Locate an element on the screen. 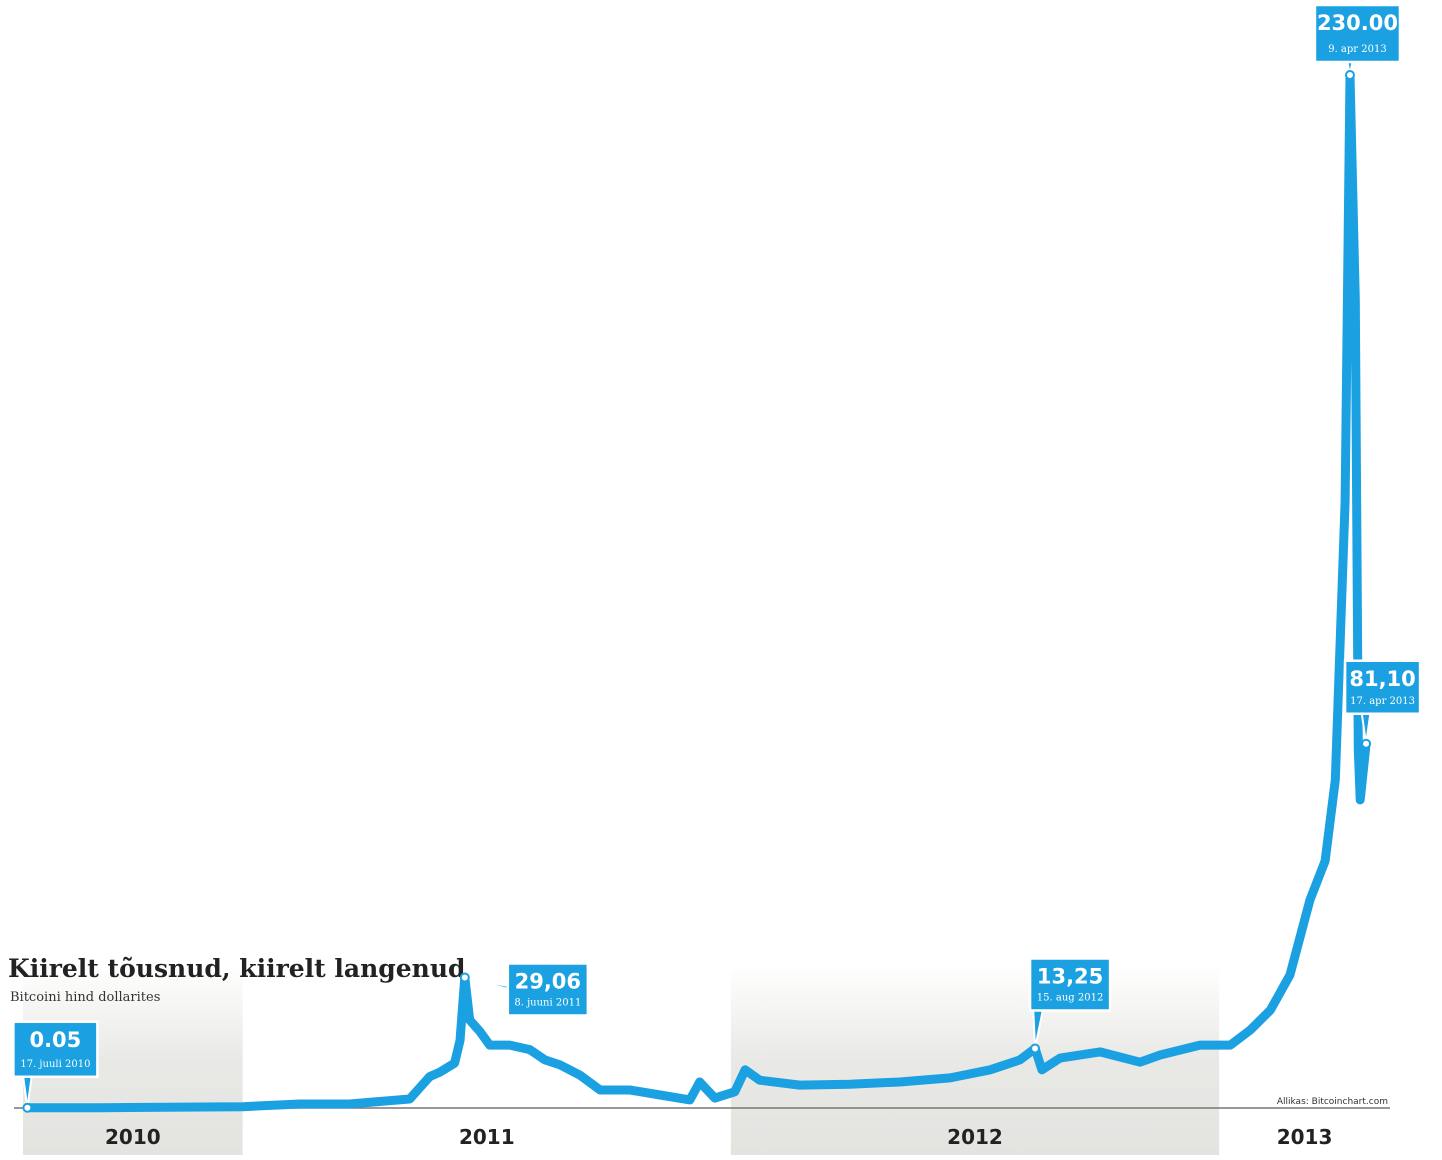  annotation: 81,10 17. apr 2013 is located at coordinates (1382, 704).